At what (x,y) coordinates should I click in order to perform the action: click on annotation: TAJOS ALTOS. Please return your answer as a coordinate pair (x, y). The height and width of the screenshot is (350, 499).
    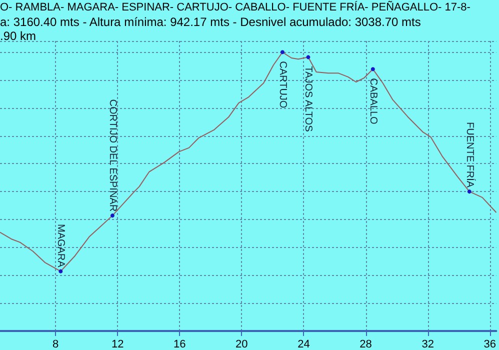
    Looking at the image, I should click on (308, 99).